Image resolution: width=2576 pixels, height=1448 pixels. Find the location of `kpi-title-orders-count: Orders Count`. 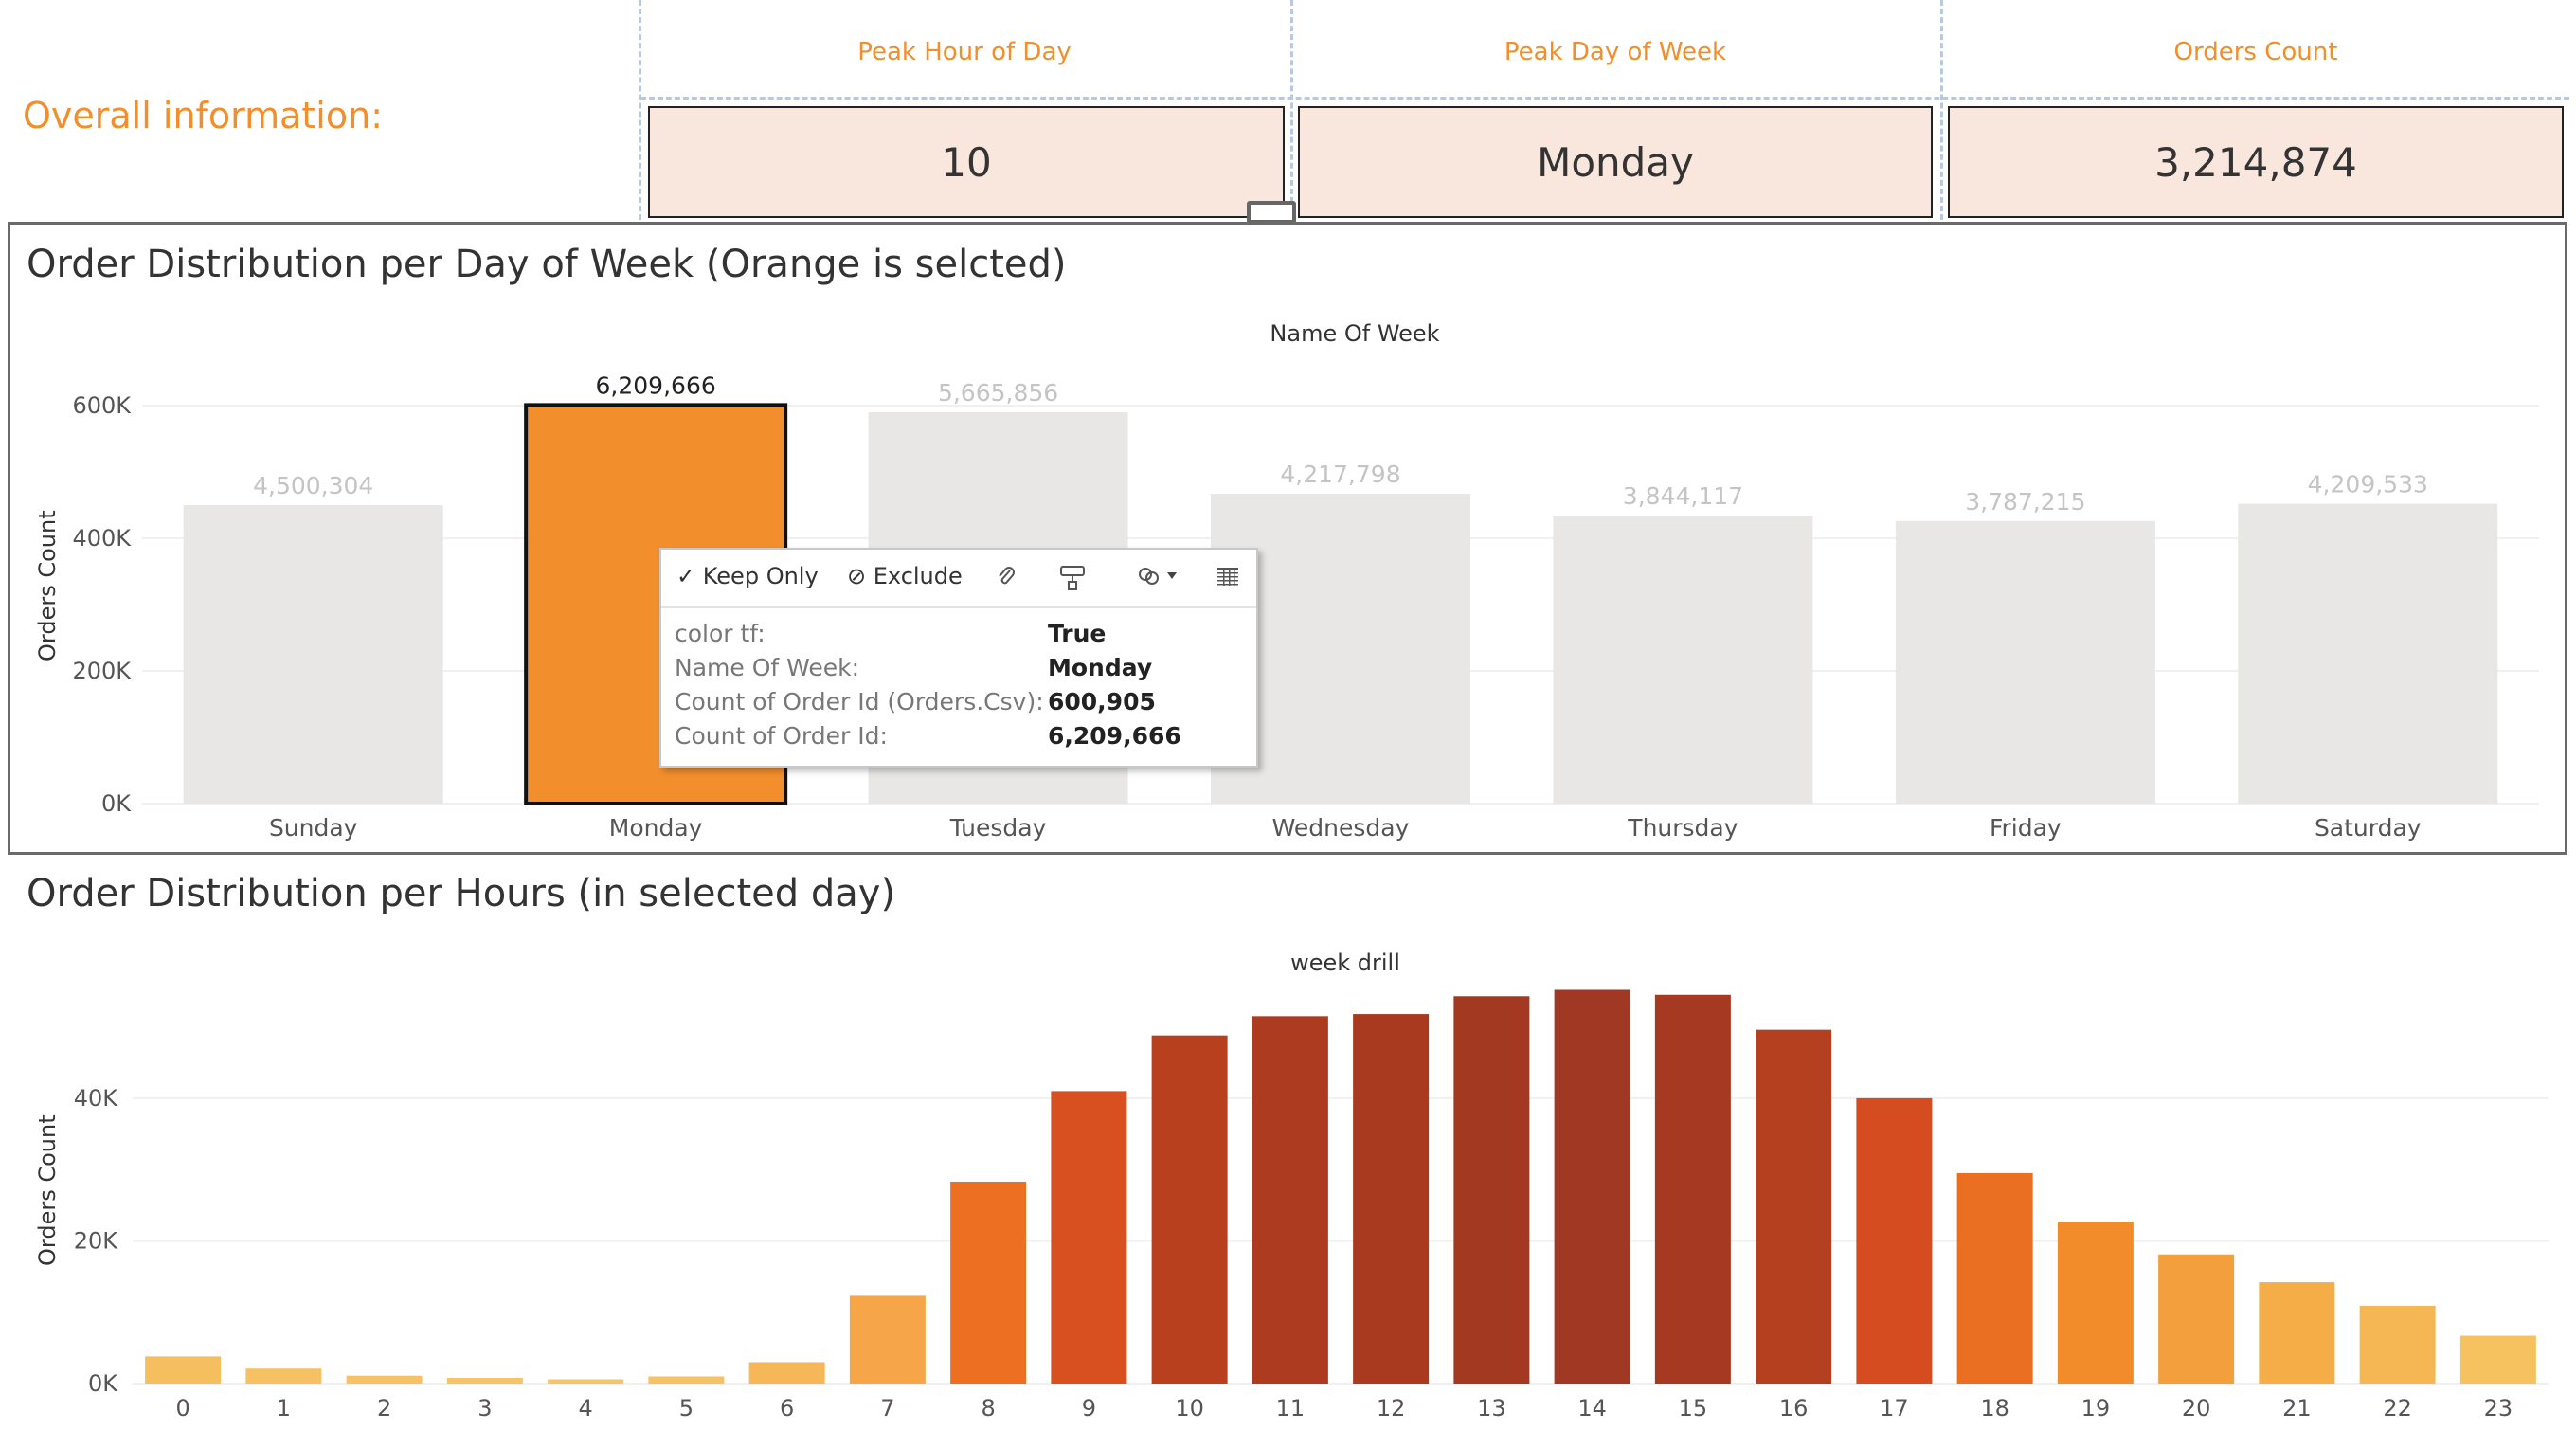

kpi-title-orders-count: Orders Count is located at coordinates (2255, 52).